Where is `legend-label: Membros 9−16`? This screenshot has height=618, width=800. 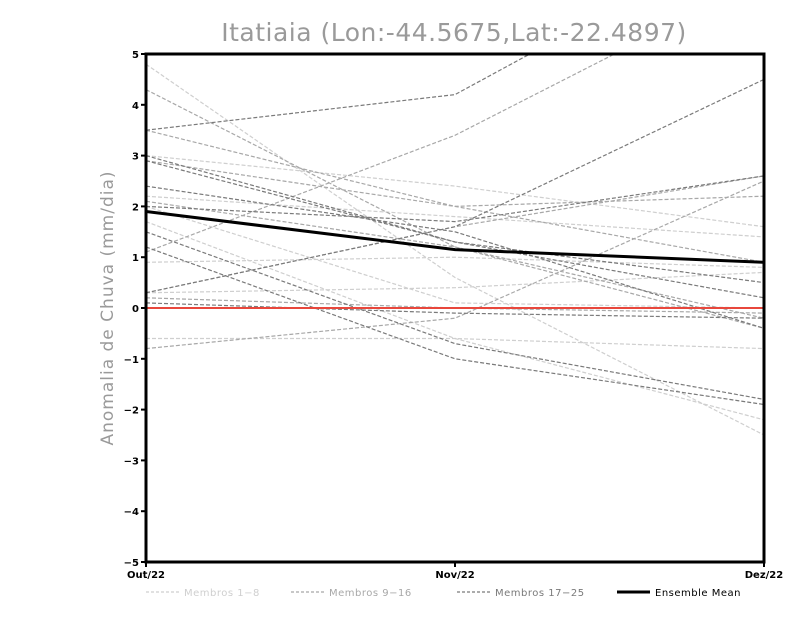
legend-label: Membros 9−16 is located at coordinates (370, 593).